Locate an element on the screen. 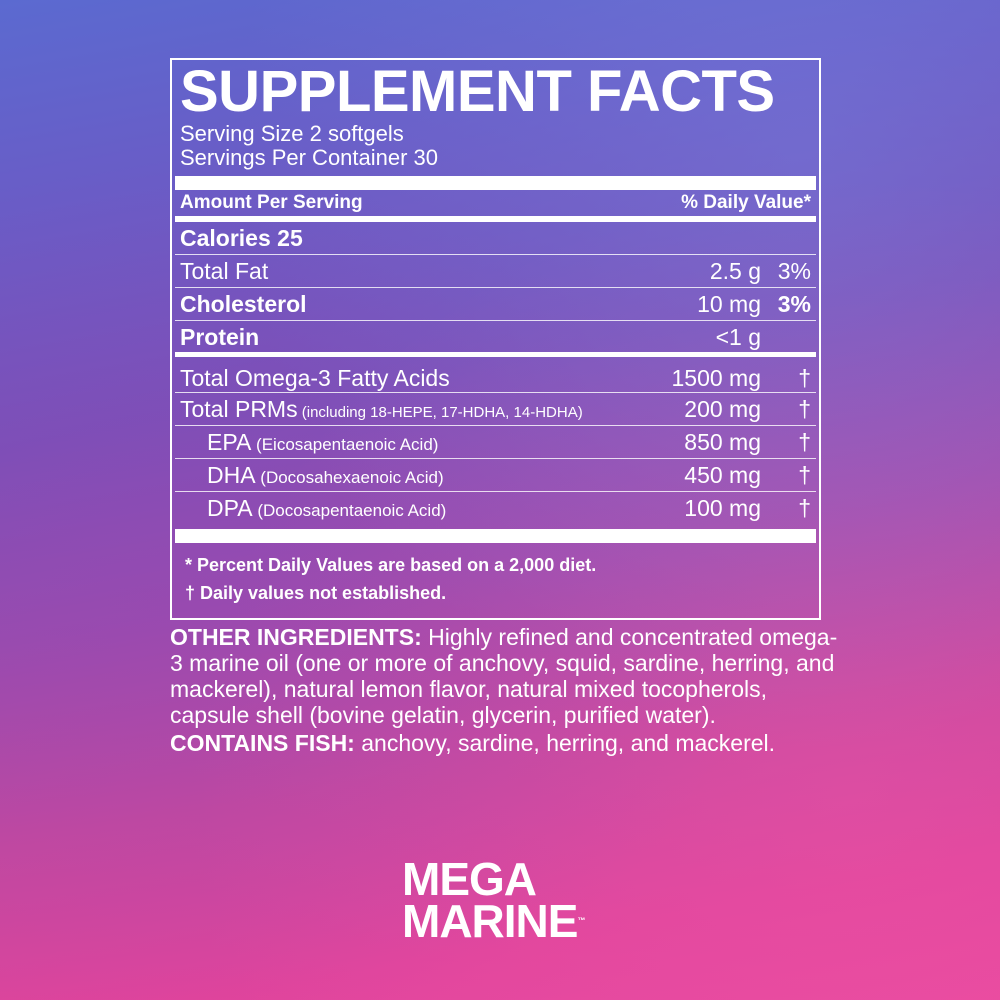  nutrient-name: Total Fat is located at coordinates (224, 271).